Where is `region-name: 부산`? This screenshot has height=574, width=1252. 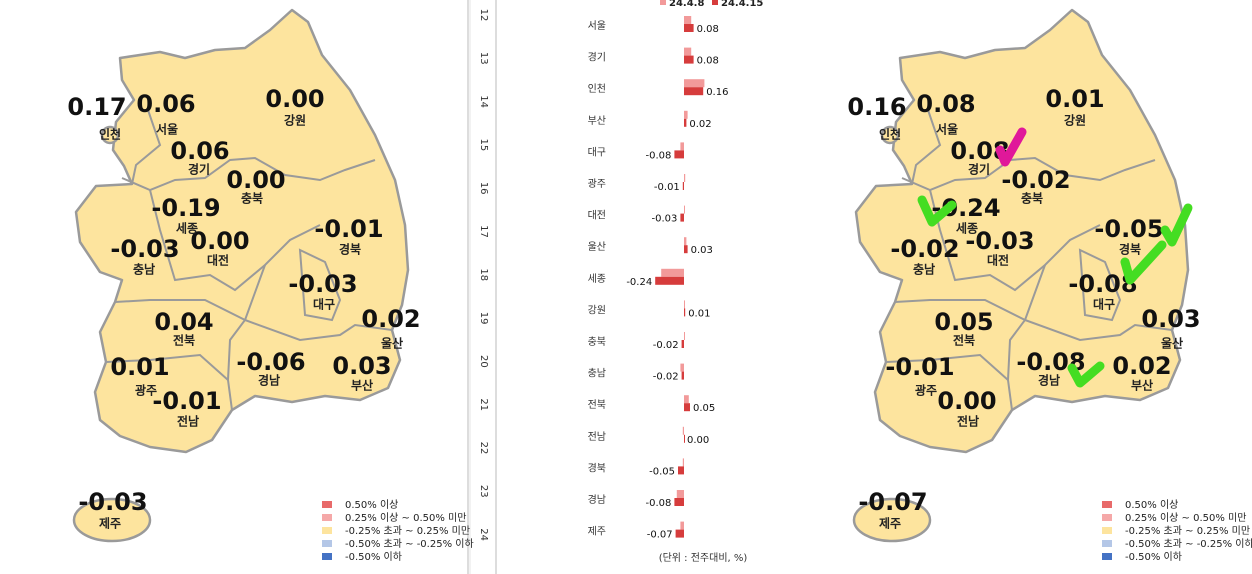 region-name: 부산 is located at coordinates (362, 385).